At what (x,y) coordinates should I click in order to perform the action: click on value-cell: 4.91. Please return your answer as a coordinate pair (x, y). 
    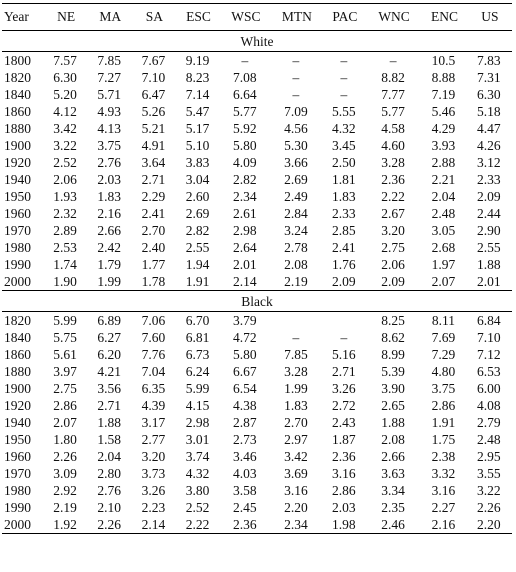
    Looking at the image, I should click on (153, 145).